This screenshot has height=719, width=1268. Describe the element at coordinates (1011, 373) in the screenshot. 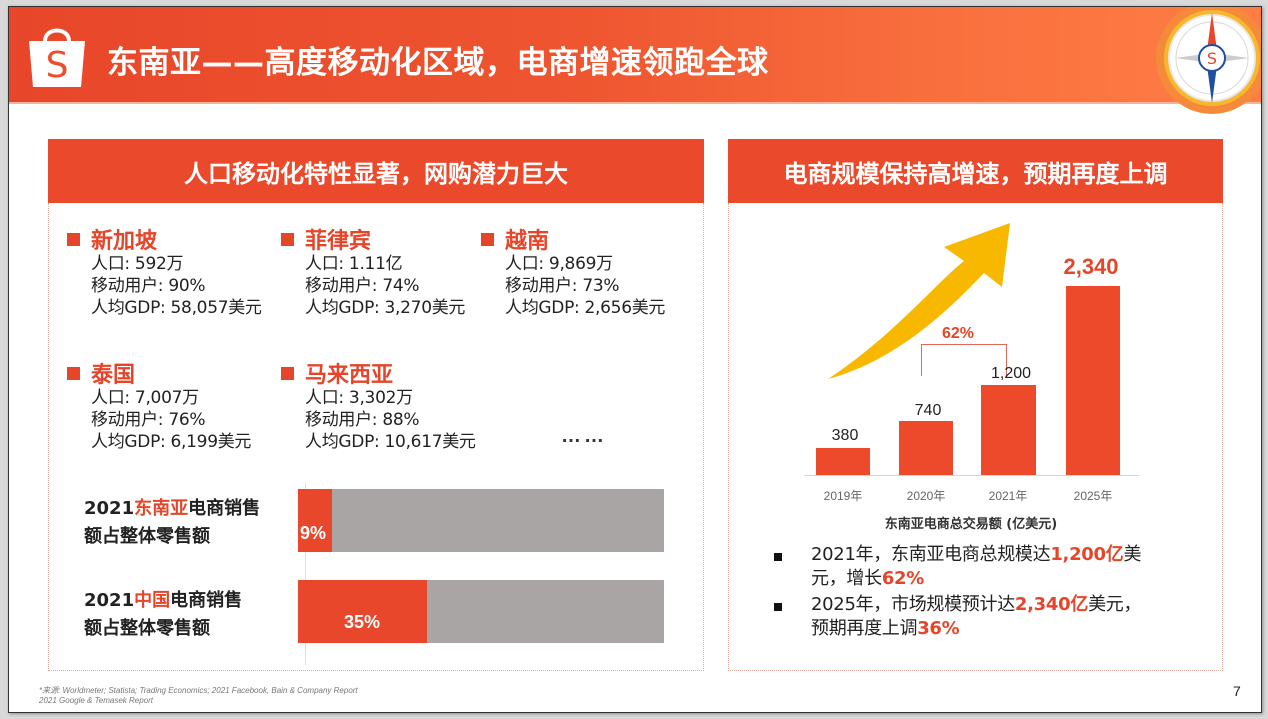

I see `bar-value-2021: 1,200` at that location.